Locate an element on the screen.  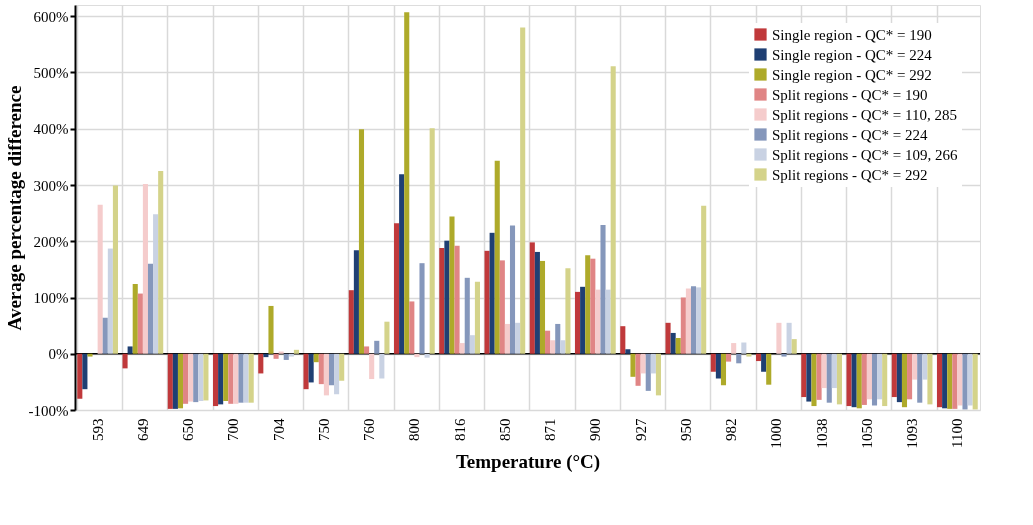
x-tick-label: 1093 is located at coordinates (912, 433).